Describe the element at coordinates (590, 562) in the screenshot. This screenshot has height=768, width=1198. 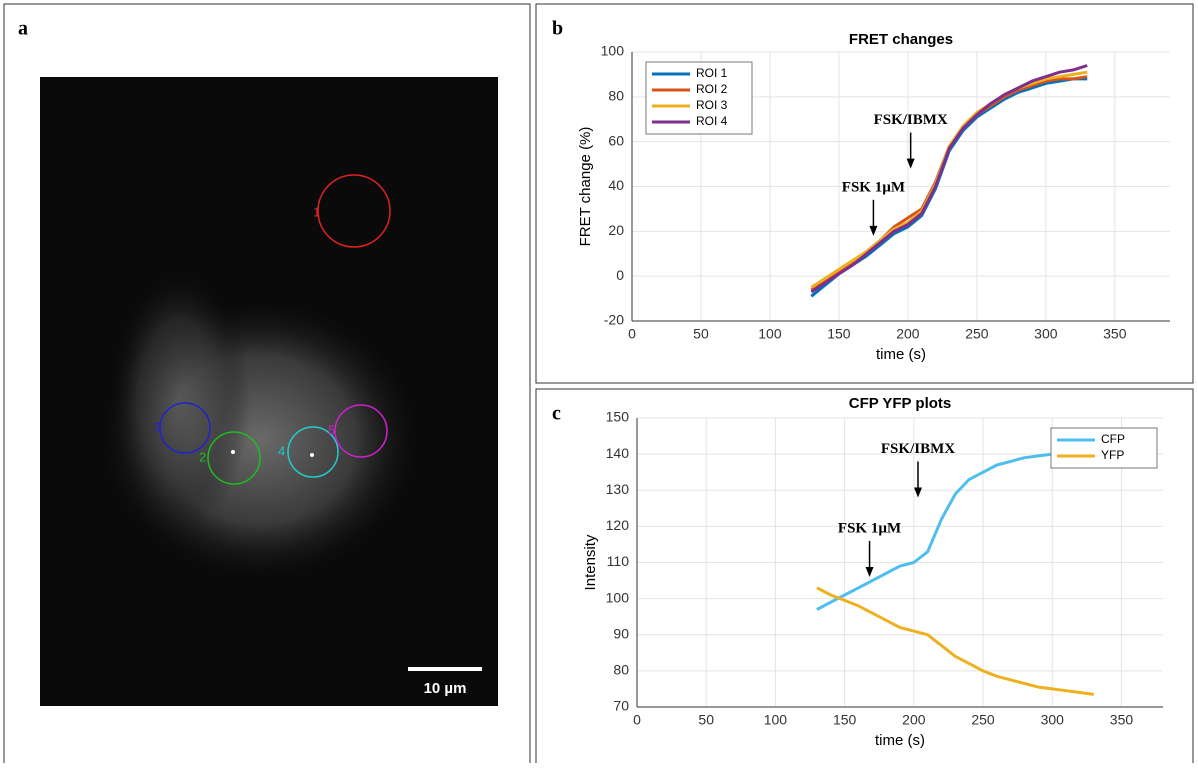
I see `y-axis-label: Intensity` at that location.